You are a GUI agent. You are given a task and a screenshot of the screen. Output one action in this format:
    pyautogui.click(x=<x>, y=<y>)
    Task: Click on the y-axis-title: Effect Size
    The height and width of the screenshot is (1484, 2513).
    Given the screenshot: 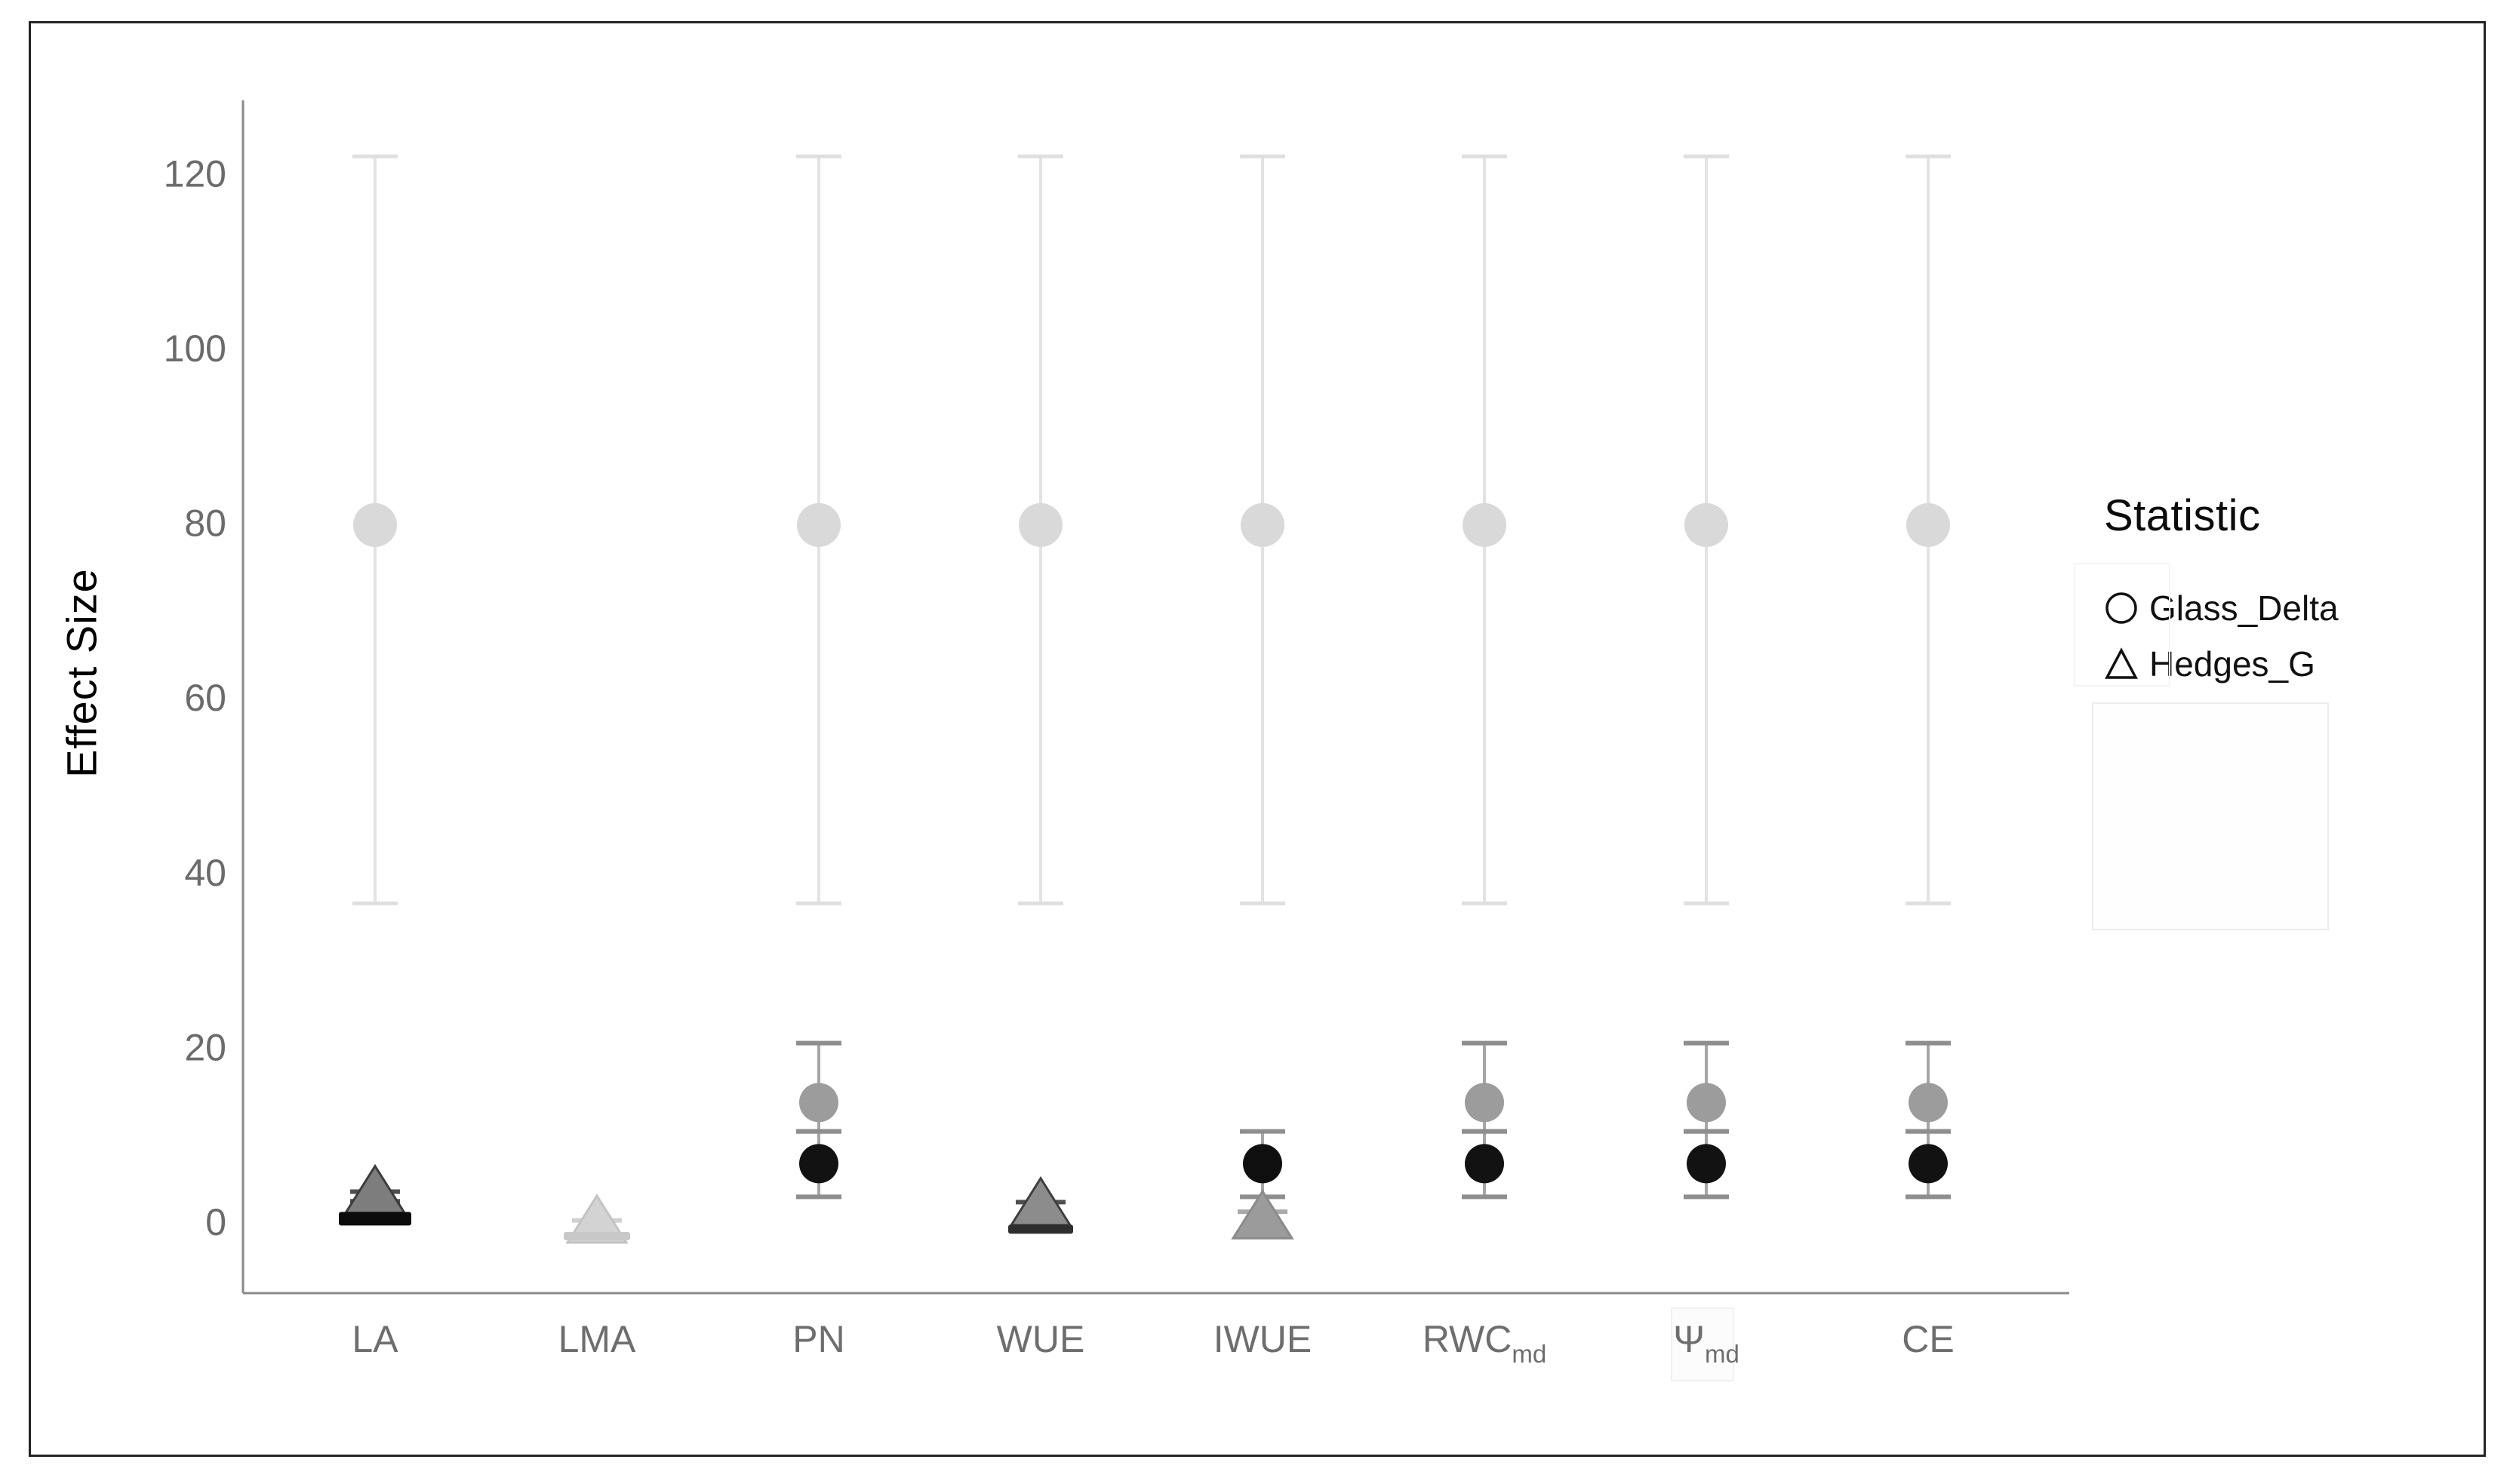 What is the action you would take?
    pyautogui.click(x=82, y=673)
    